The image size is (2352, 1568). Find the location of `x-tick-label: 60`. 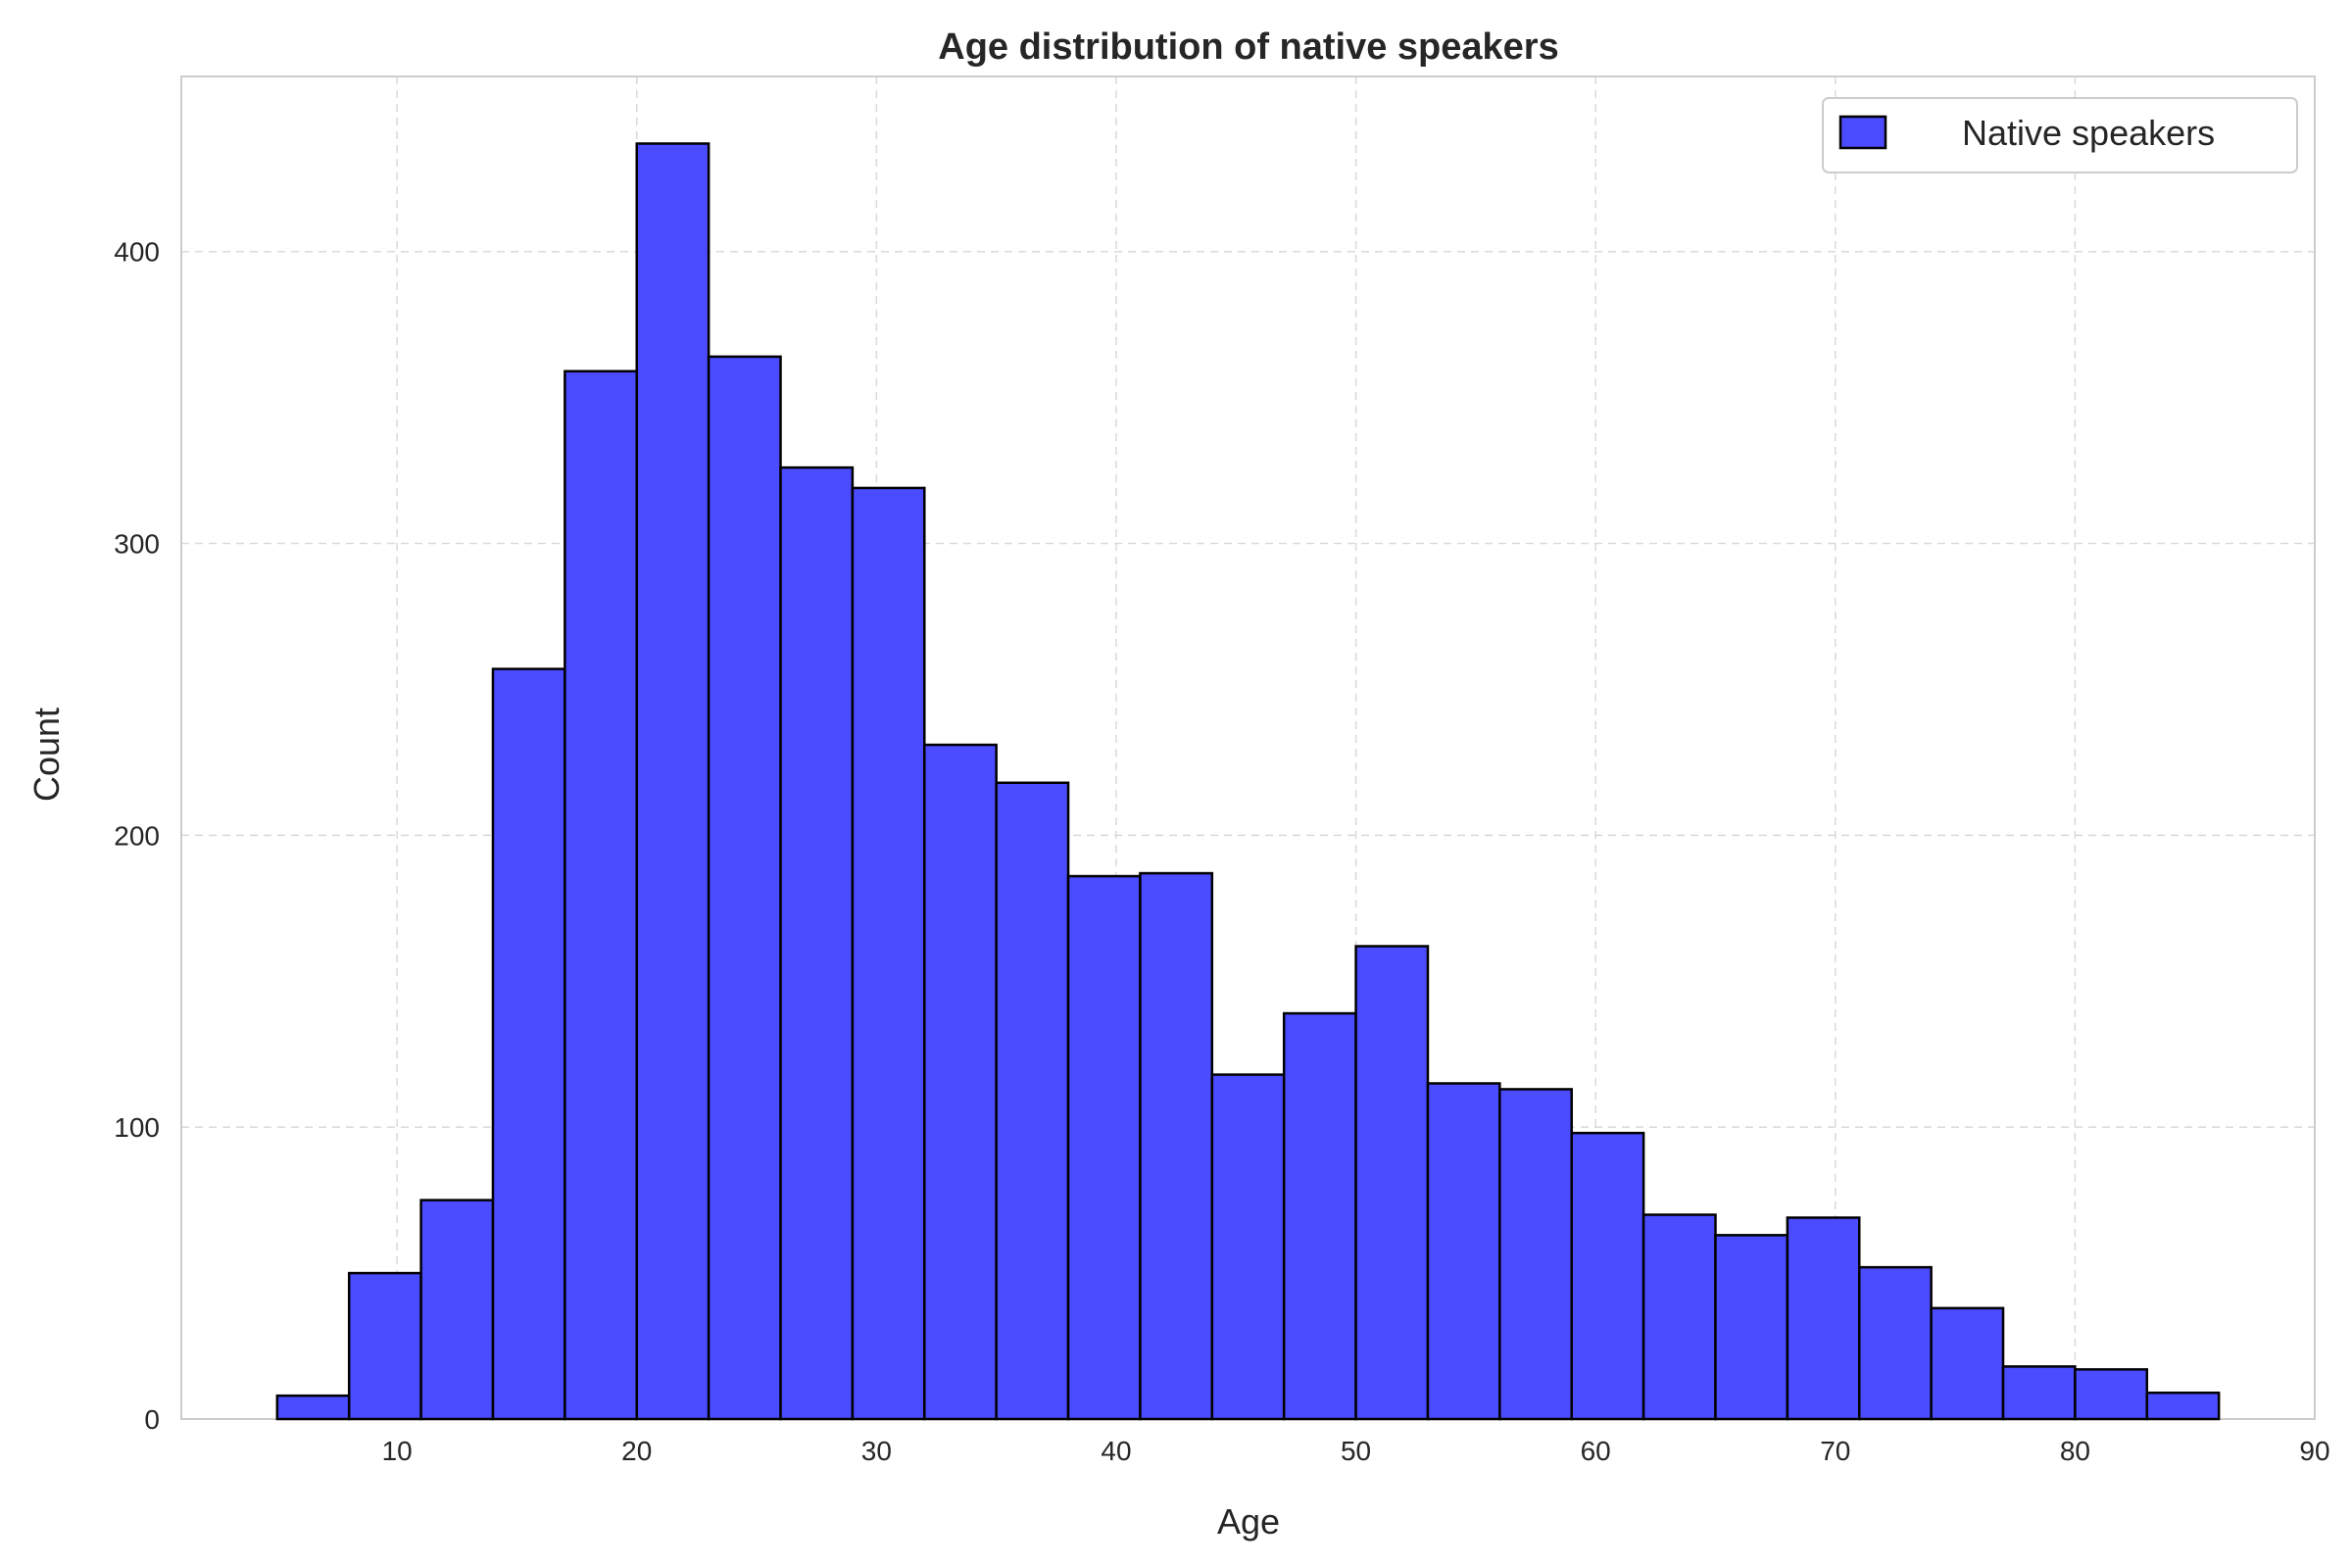

x-tick-label: 60 is located at coordinates (1596, 1451).